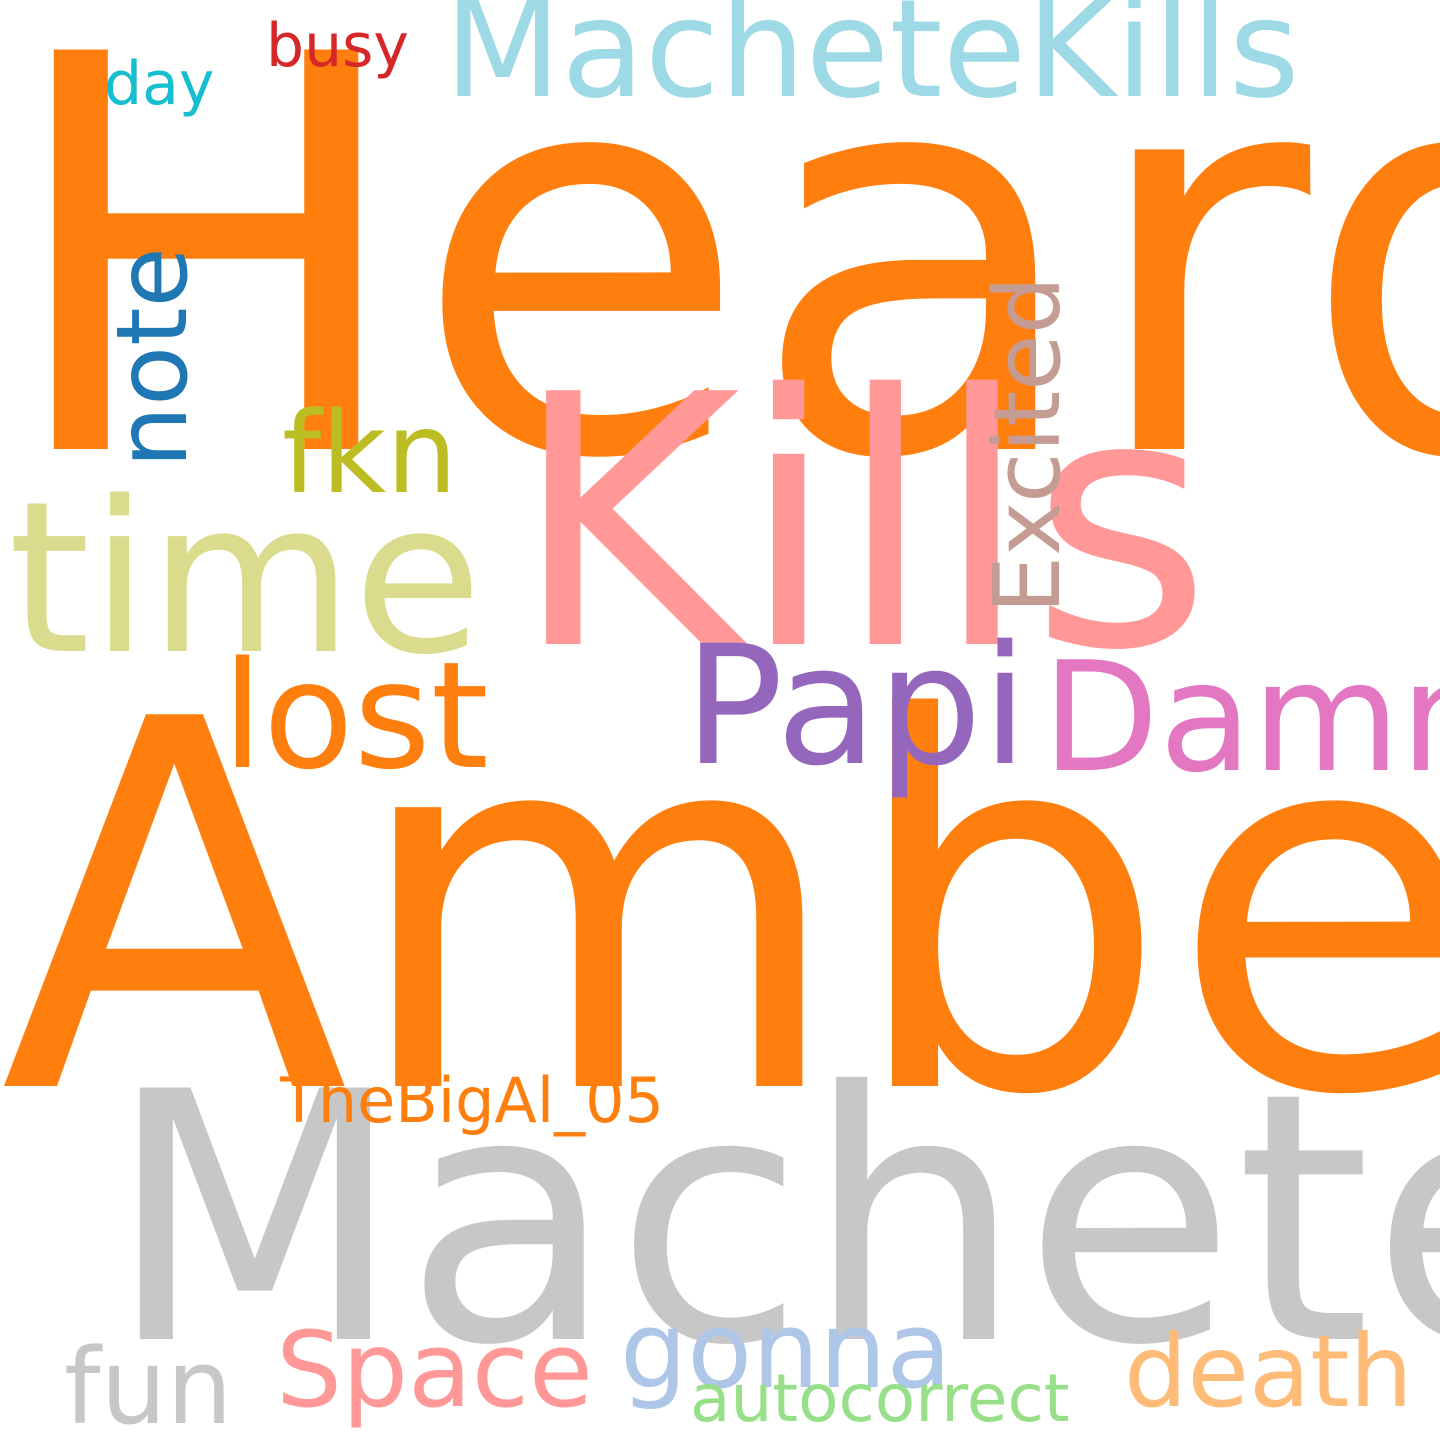 The image size is (1440, 1440). Describe the element at coordinates (1241, 717) in the screenshot. I see `word-damn: Damn` at that location.